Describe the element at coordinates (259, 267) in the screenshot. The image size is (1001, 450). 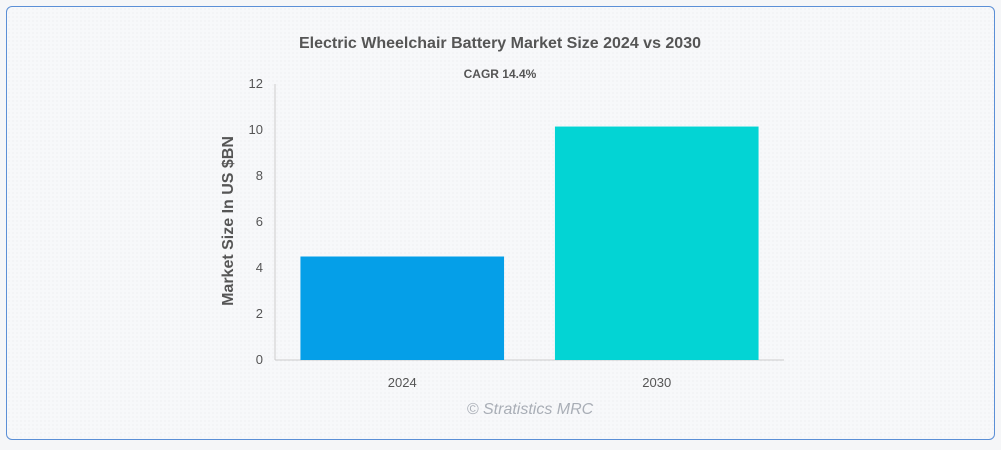
I see `y-tick-label: 4` at that location.